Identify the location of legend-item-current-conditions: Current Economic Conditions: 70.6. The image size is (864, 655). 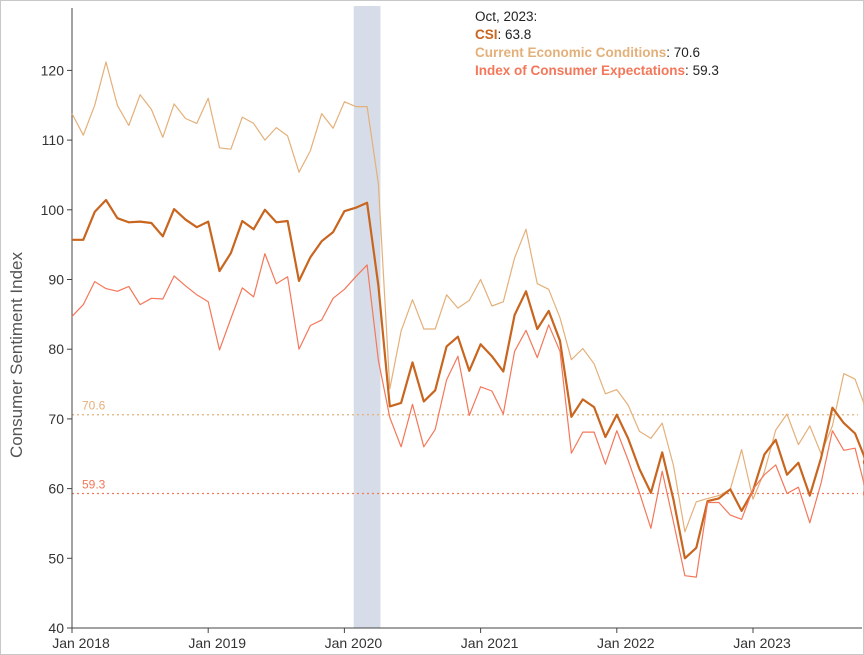
(588, 52).